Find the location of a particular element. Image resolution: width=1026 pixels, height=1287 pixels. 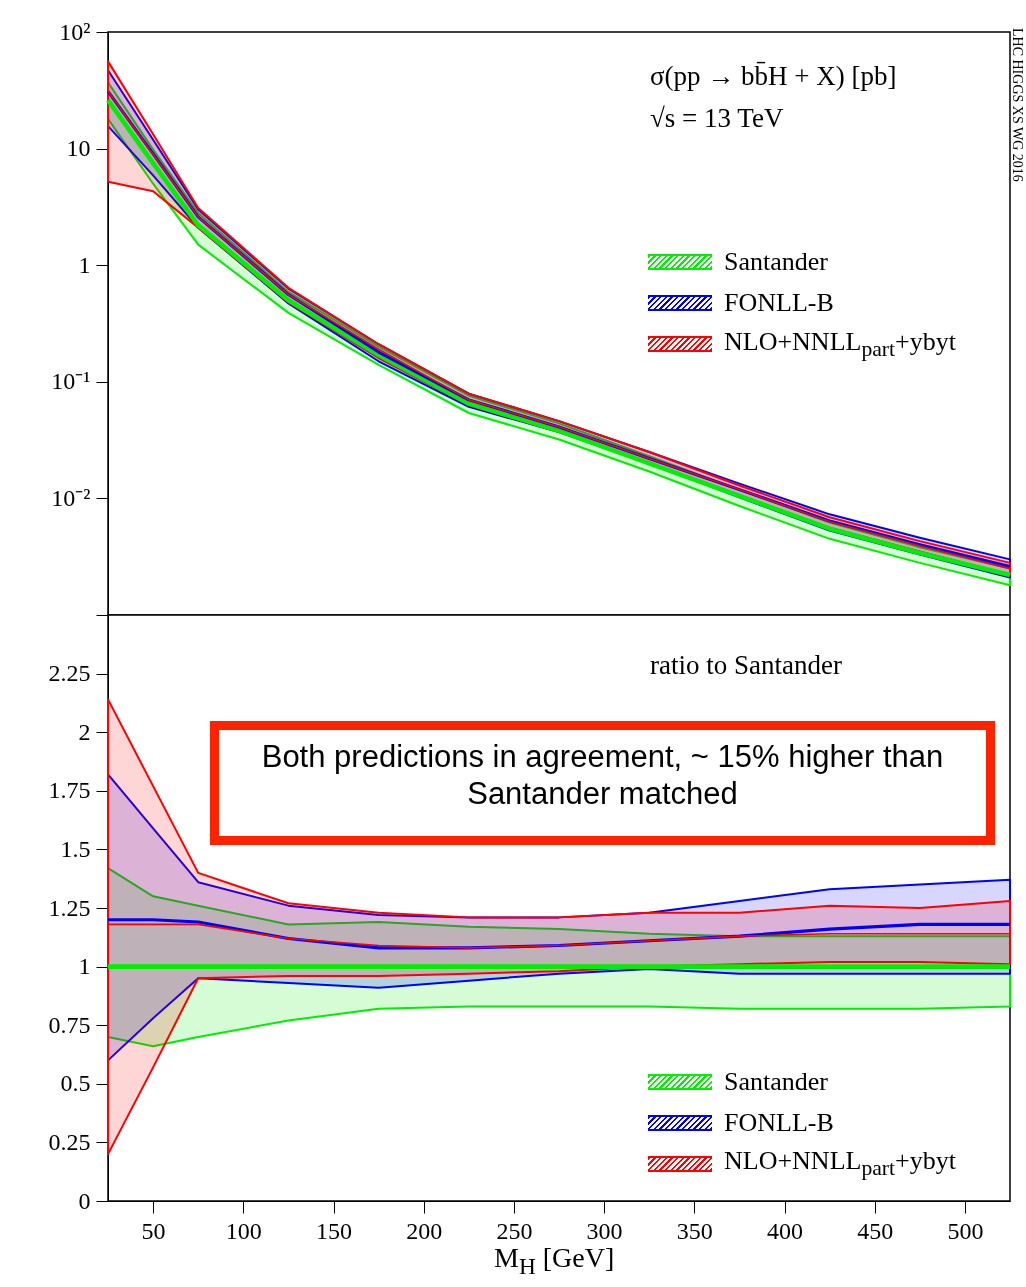

x-tick-label: 200 is located at coordinates (424, 1230).